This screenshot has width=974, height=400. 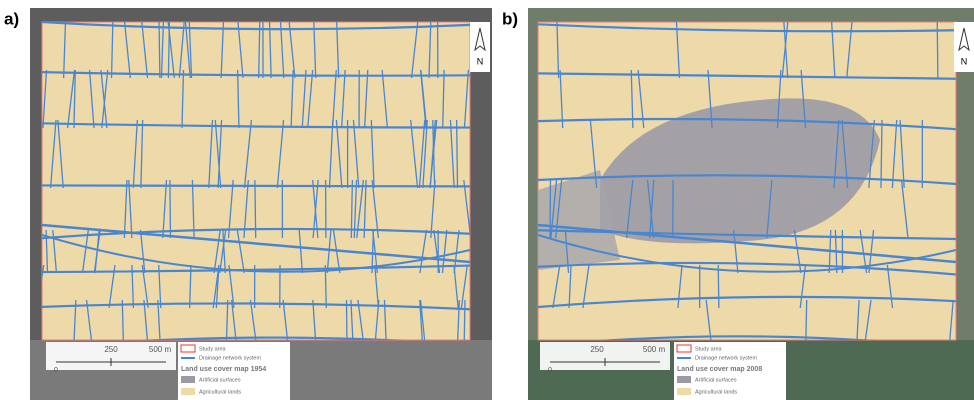 What do you see at coordinates (220, 392) in the screenshot?
I see `legend-text: Agricultural lands` at bounding box center [220, 392].